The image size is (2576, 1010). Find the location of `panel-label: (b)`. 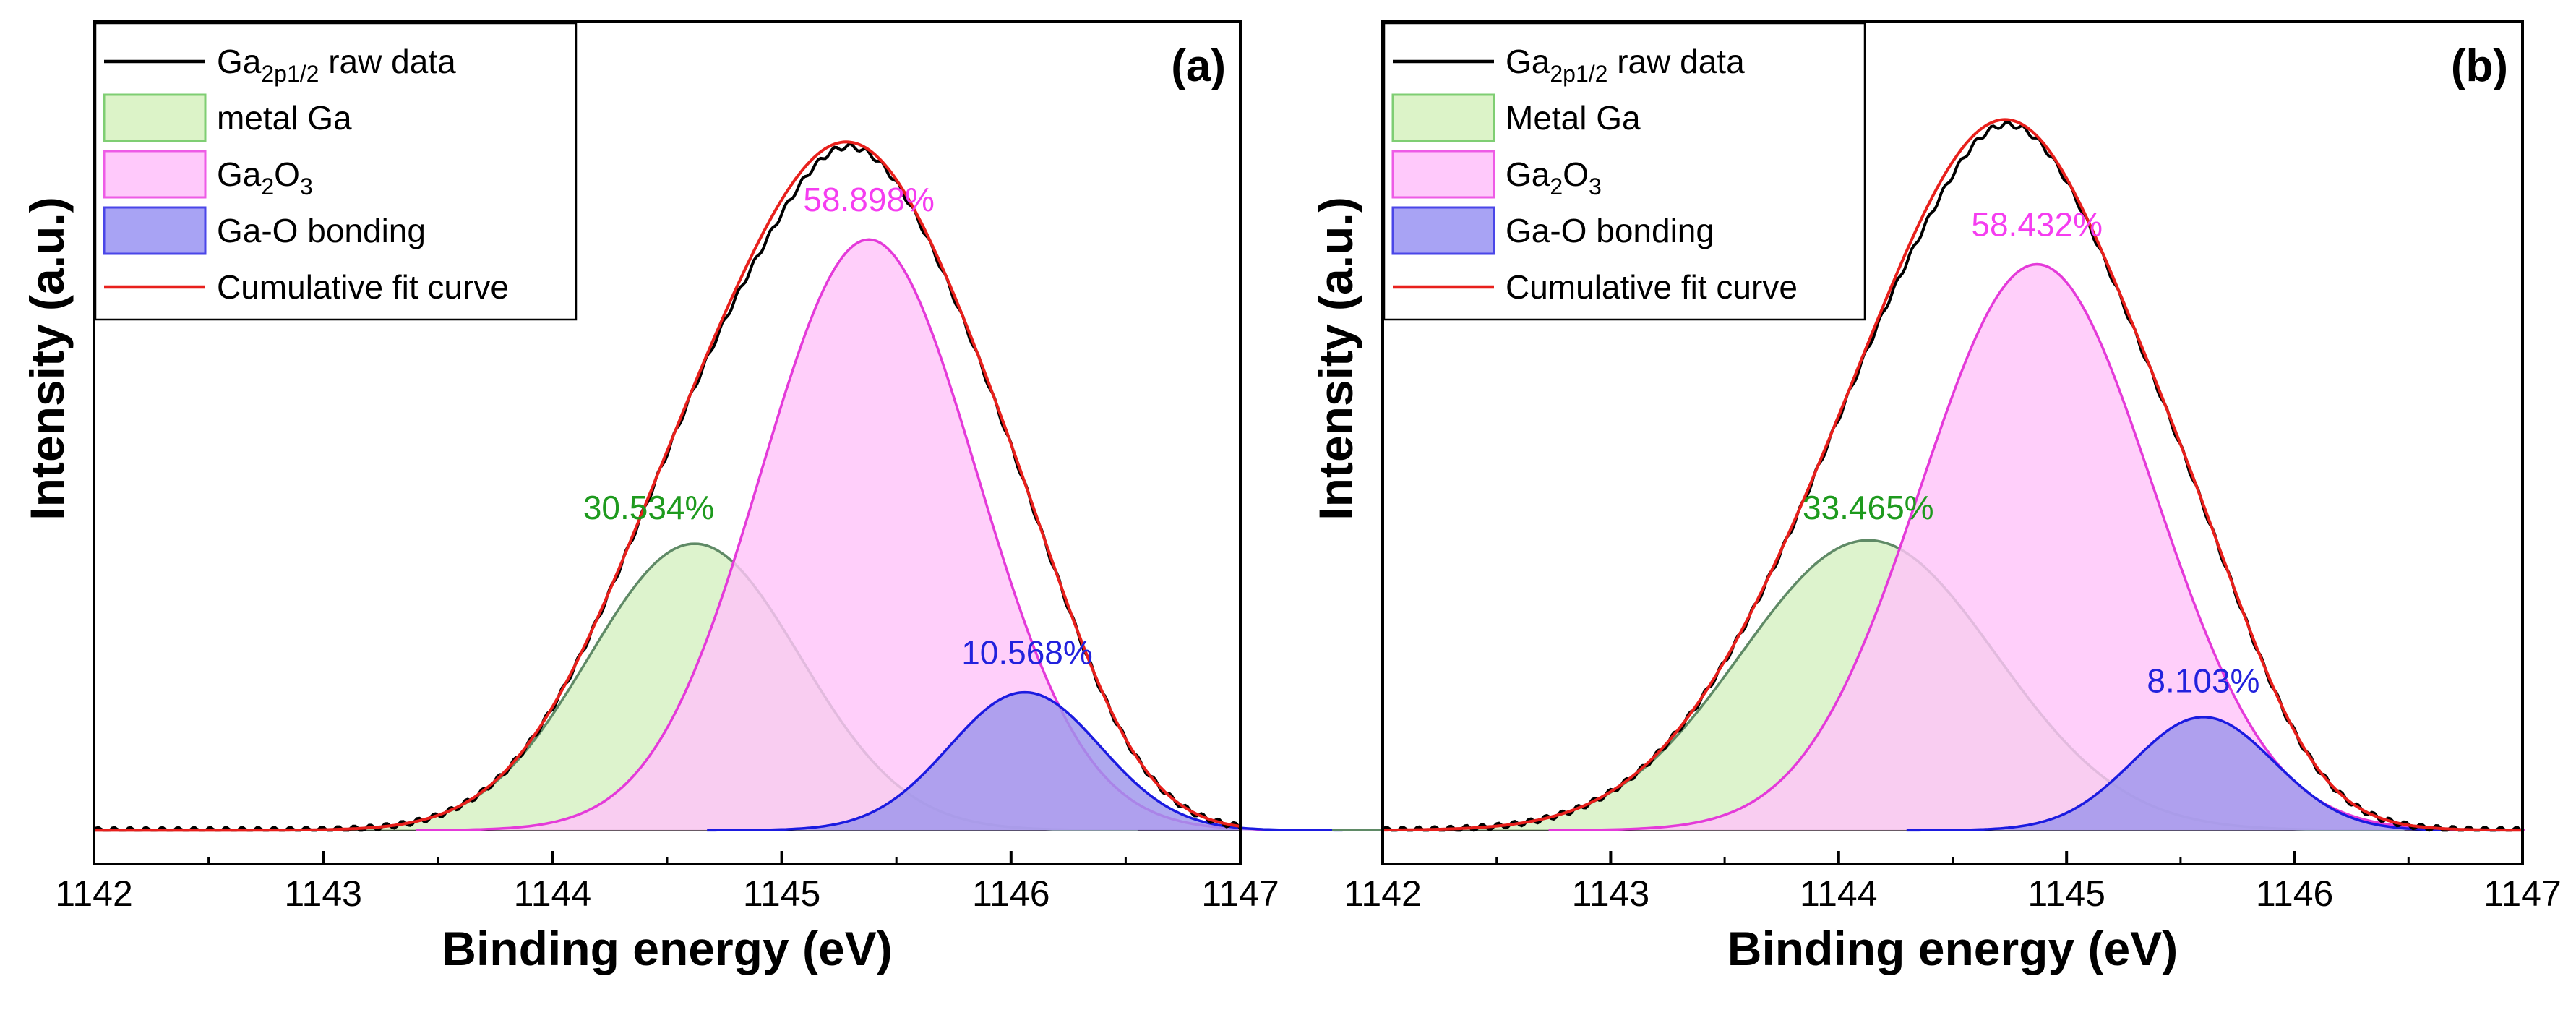

panel-label: (b) is located at coordinates (2479, 66).